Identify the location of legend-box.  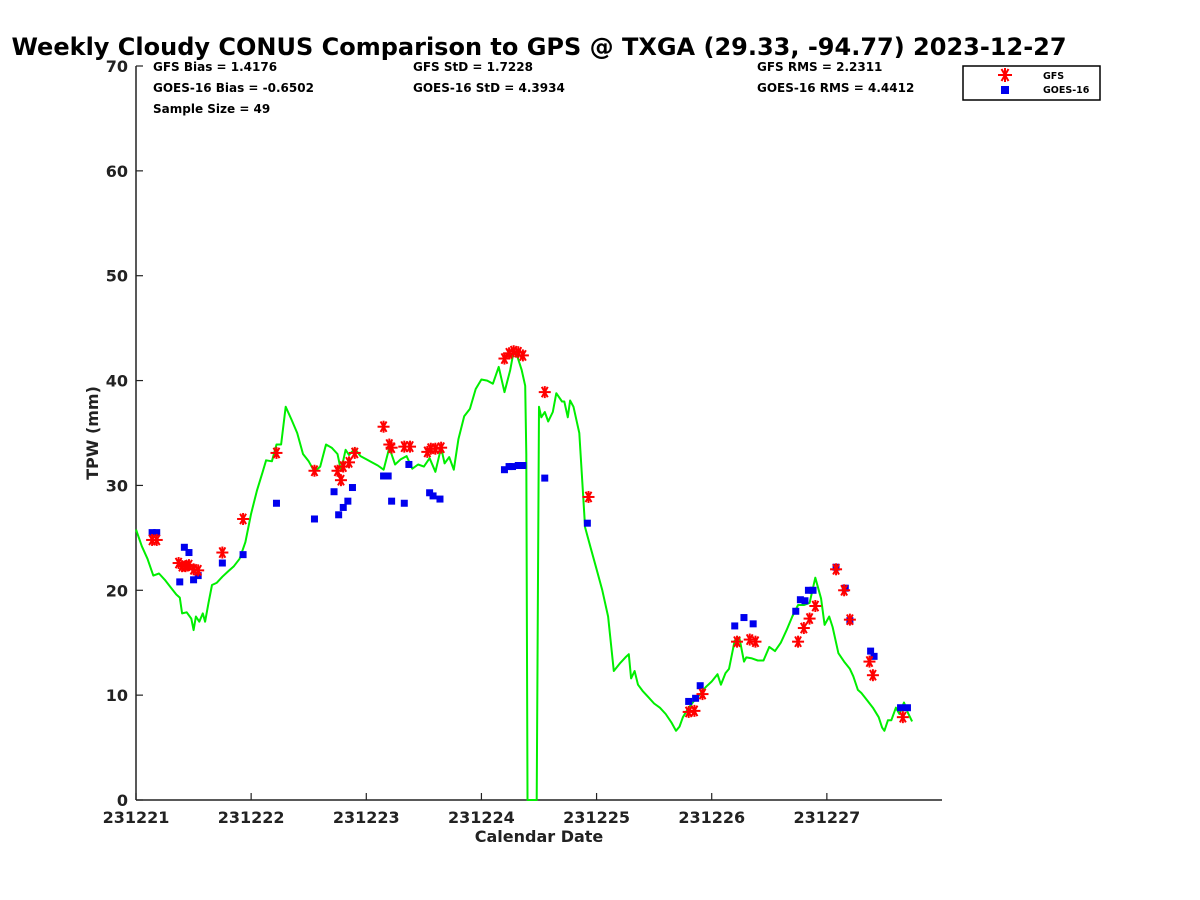
(1031, 83).